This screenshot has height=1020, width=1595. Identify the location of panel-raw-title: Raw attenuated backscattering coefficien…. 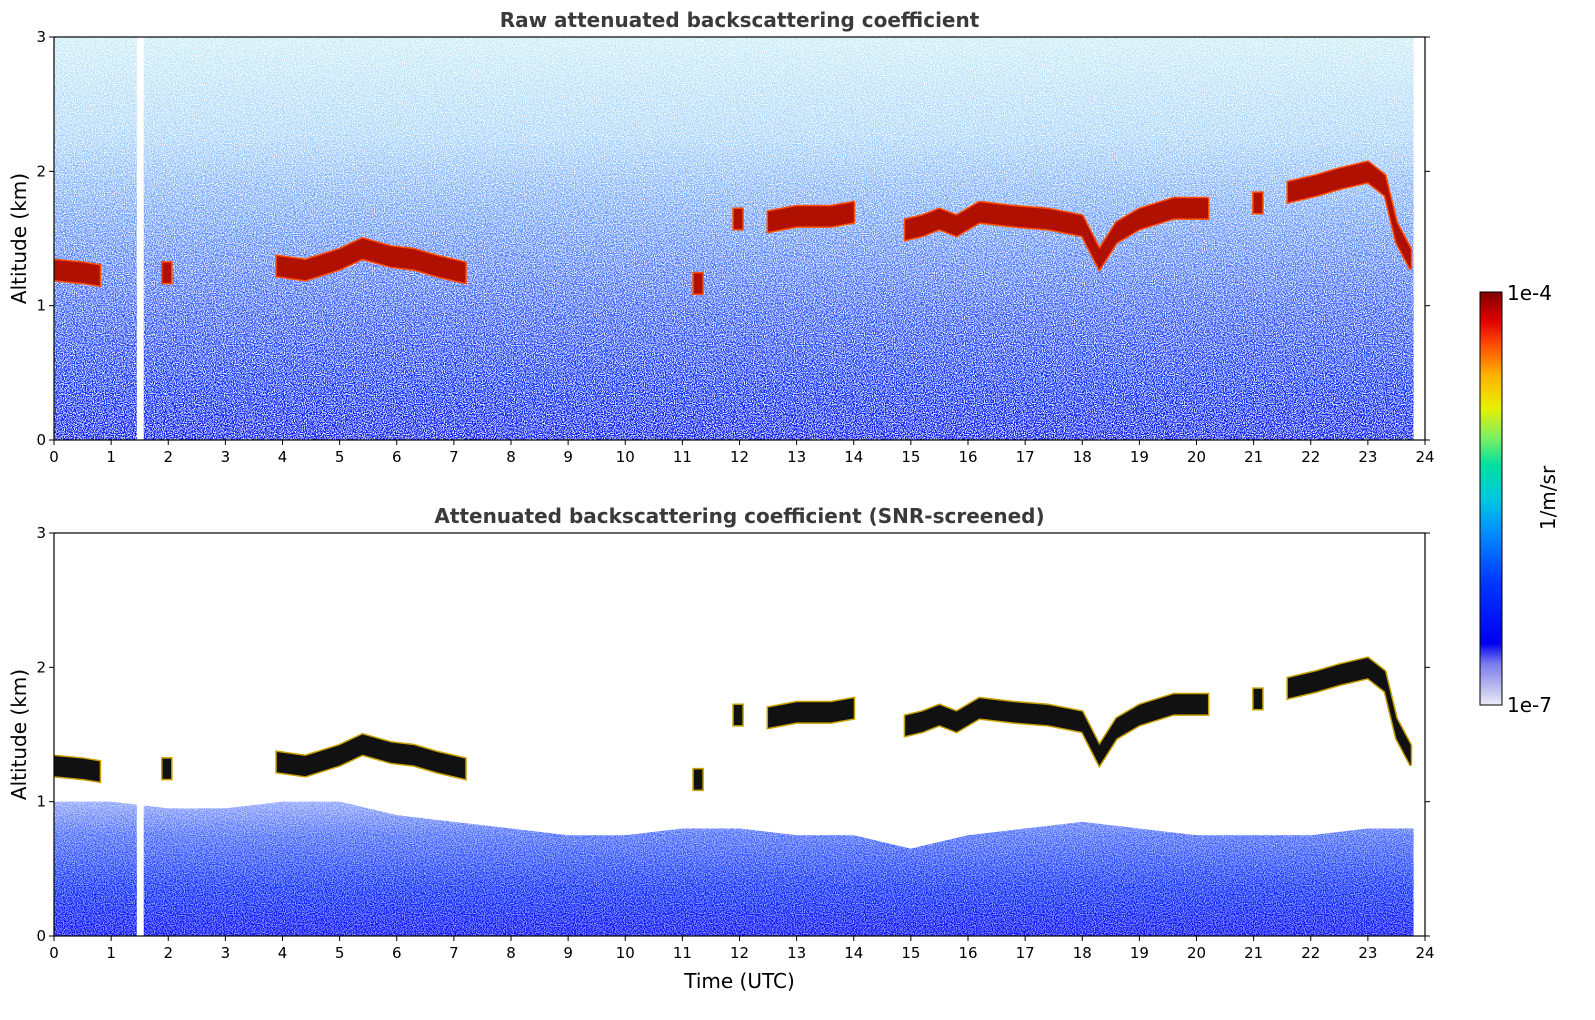
(740, 20).